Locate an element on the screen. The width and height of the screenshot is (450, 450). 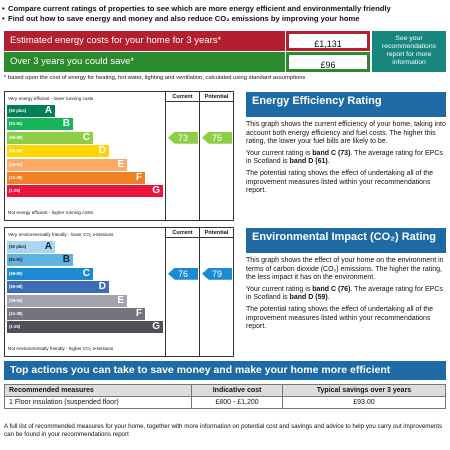
text-run: band D (59) is located at coordinates (308, 298).